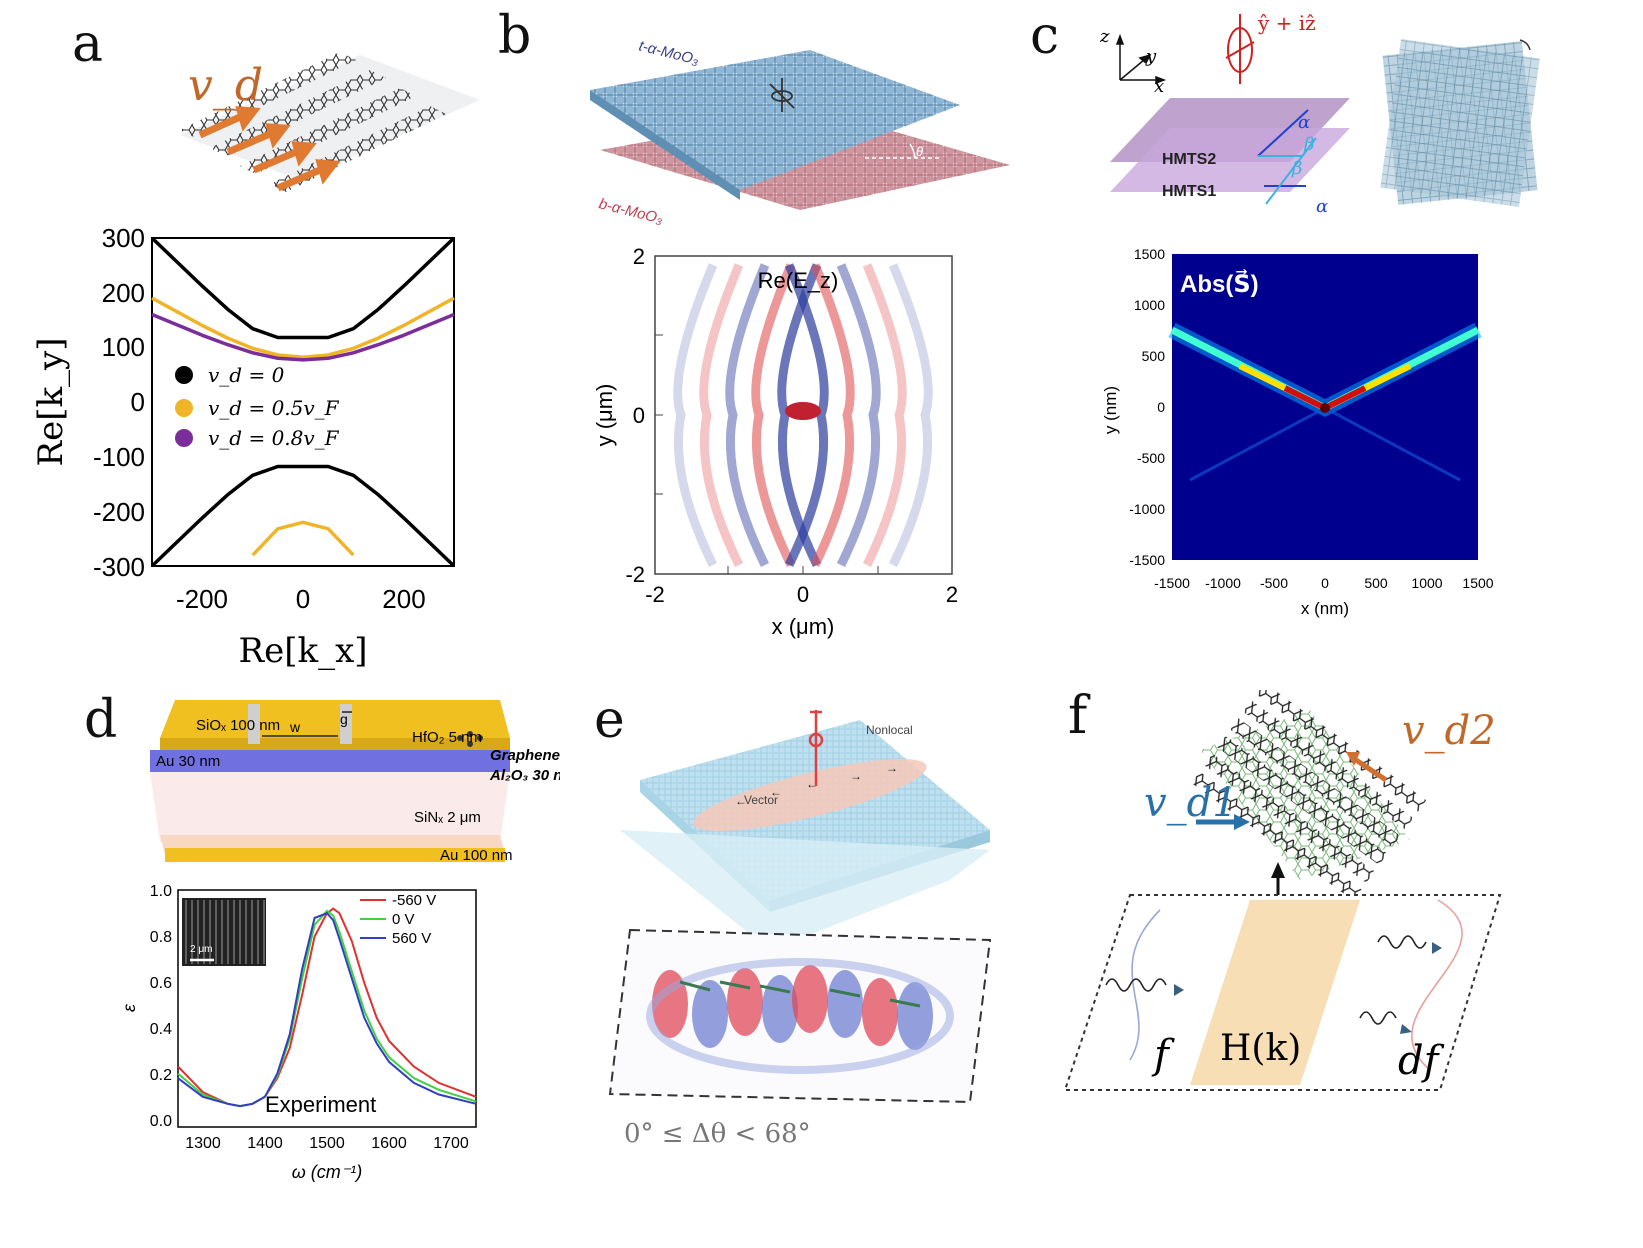  I want to click on field-b-label: Re(E_z), so click(798, 280).